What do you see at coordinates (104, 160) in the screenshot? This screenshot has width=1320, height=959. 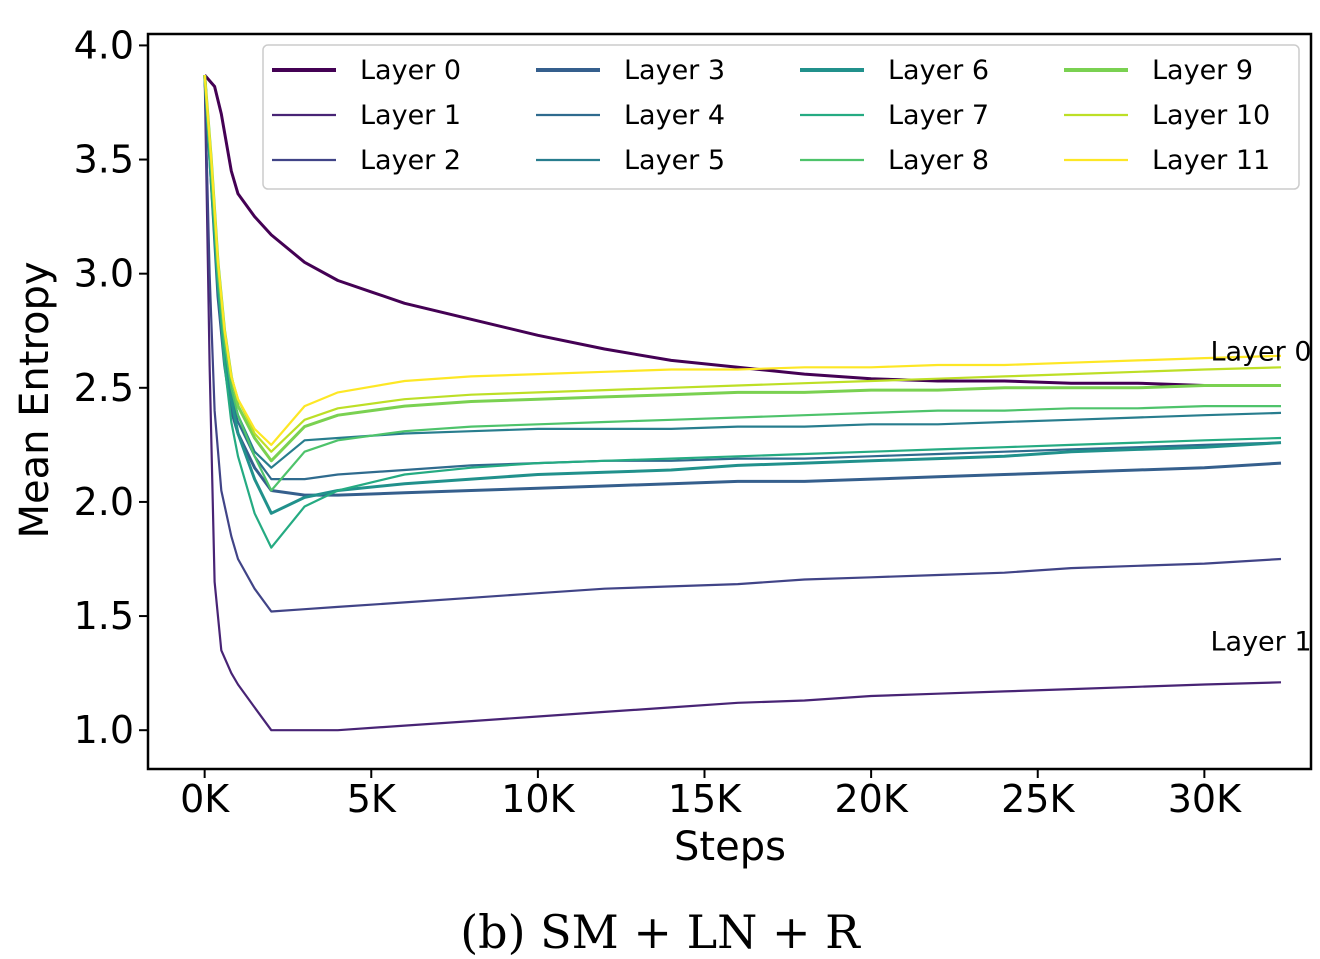 I see `y-tick-label: 3.5` at bounding box center [104, 160].